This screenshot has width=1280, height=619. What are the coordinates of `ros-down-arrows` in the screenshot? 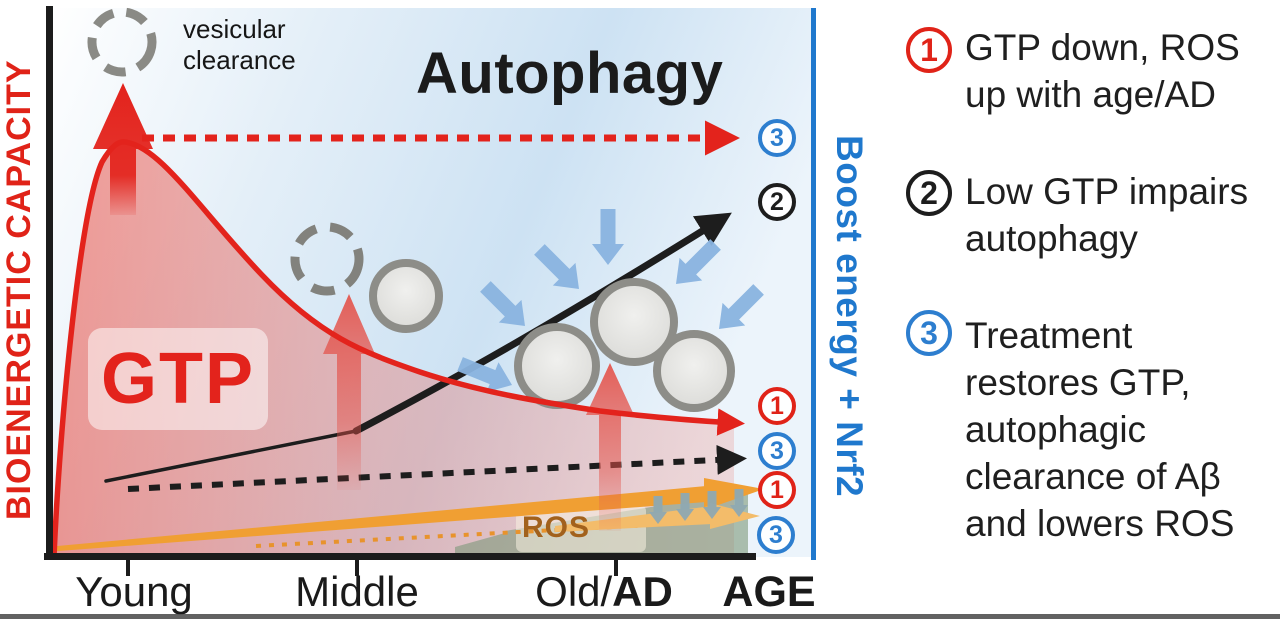 It's located at (698, 506).